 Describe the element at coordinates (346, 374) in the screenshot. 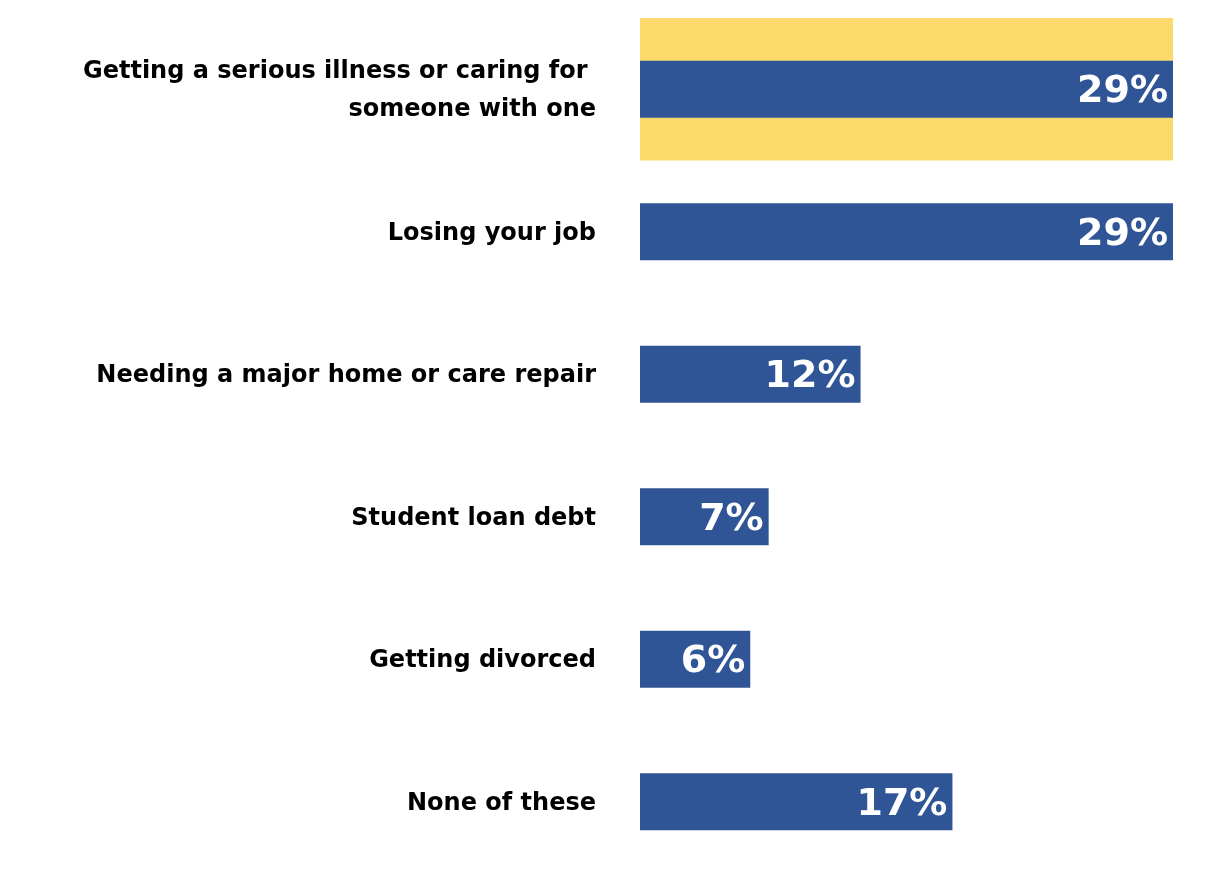

I see `y-tick-label: Needing a major home or care repair` at that location.